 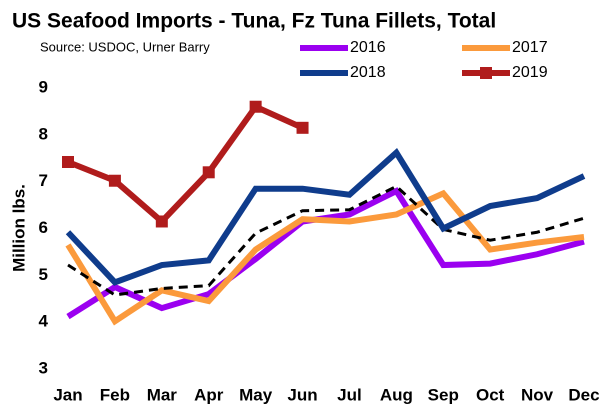 I want to click on legend-label: 2017, so click(x=530, y=47).